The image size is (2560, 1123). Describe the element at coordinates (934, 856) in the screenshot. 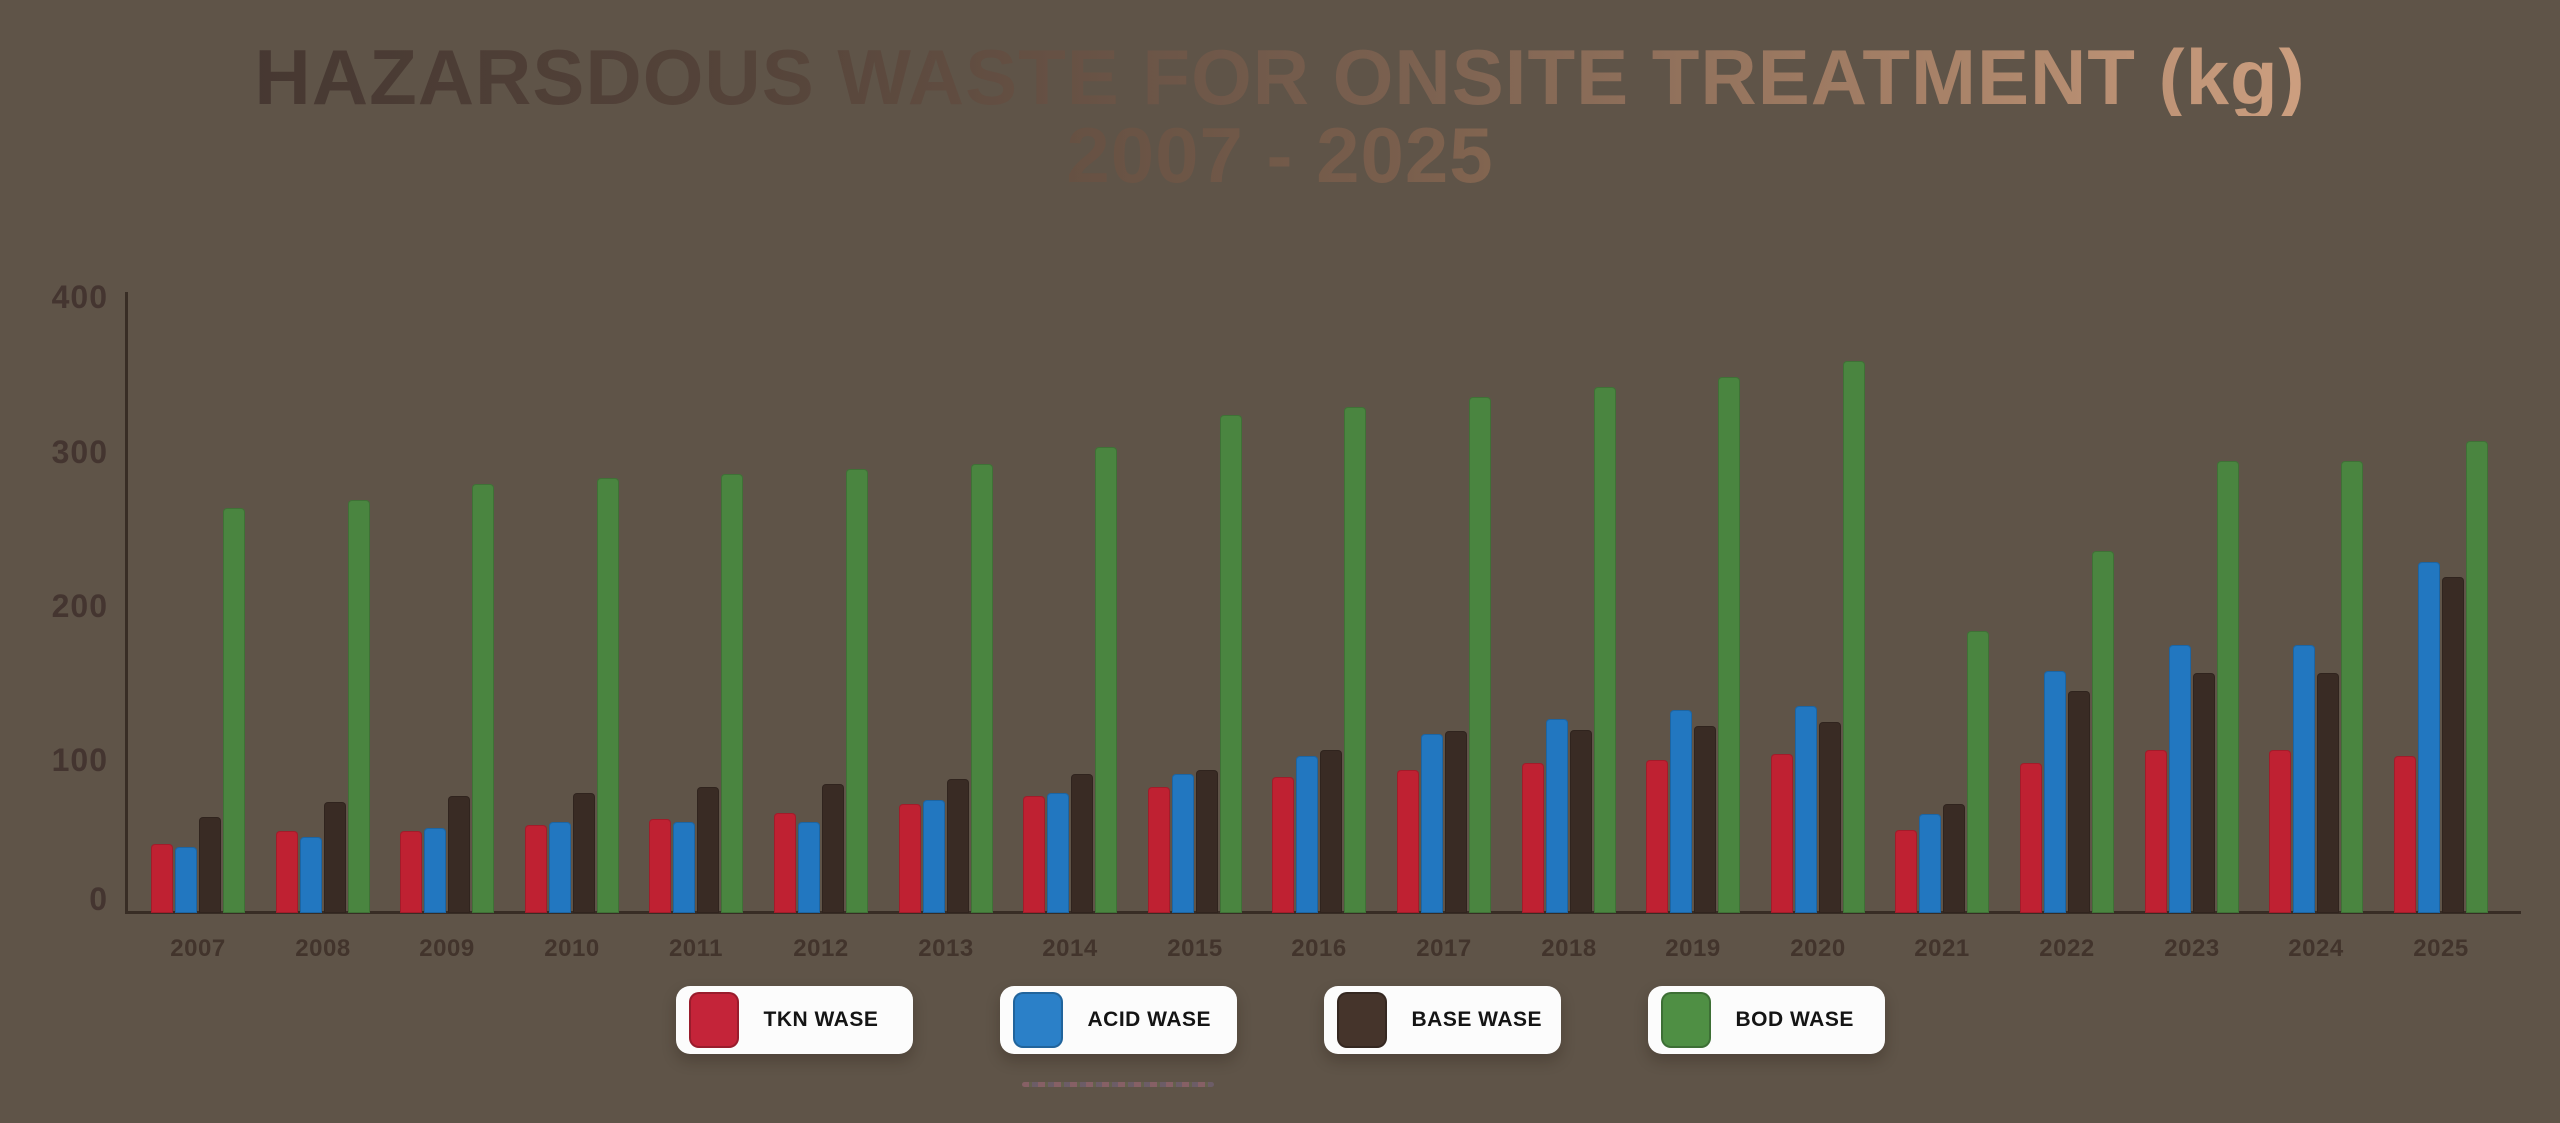

I see `bar-acid-2013` at that location.